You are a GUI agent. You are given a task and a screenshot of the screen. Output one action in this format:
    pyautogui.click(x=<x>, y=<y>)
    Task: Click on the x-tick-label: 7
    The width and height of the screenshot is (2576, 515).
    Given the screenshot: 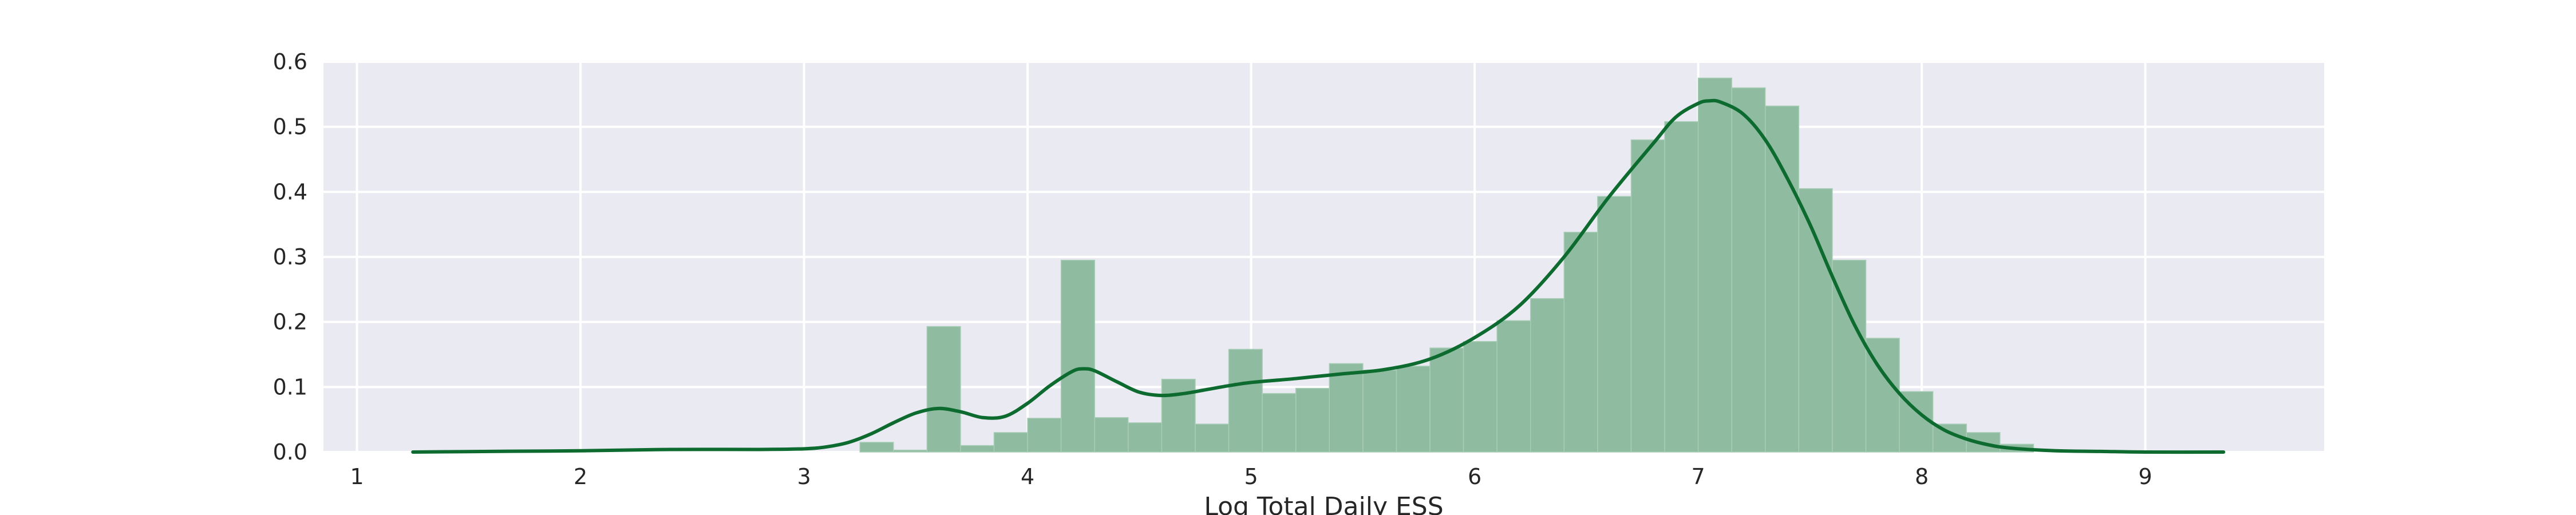 What is the action you would take?
    pyautogui.click(x=1698, y=476)
    